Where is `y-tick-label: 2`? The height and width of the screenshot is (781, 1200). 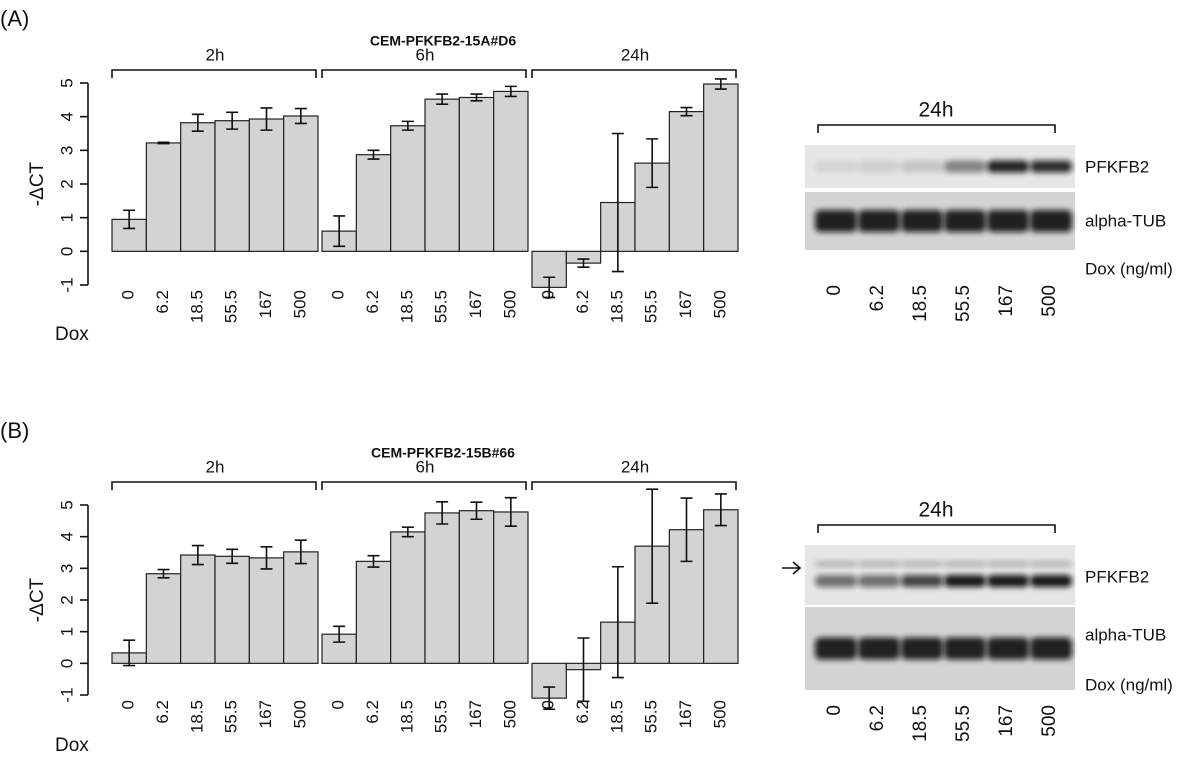
y-tick-label: 2 is located at coordinates (66, 599).